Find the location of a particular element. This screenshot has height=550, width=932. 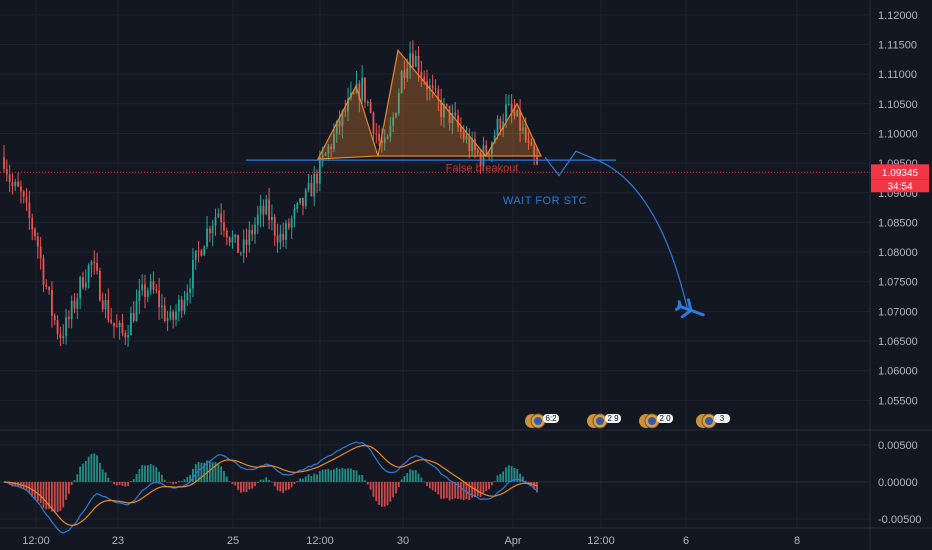

price-tick-label: 1.06000 is located at coordinates (898, 372).